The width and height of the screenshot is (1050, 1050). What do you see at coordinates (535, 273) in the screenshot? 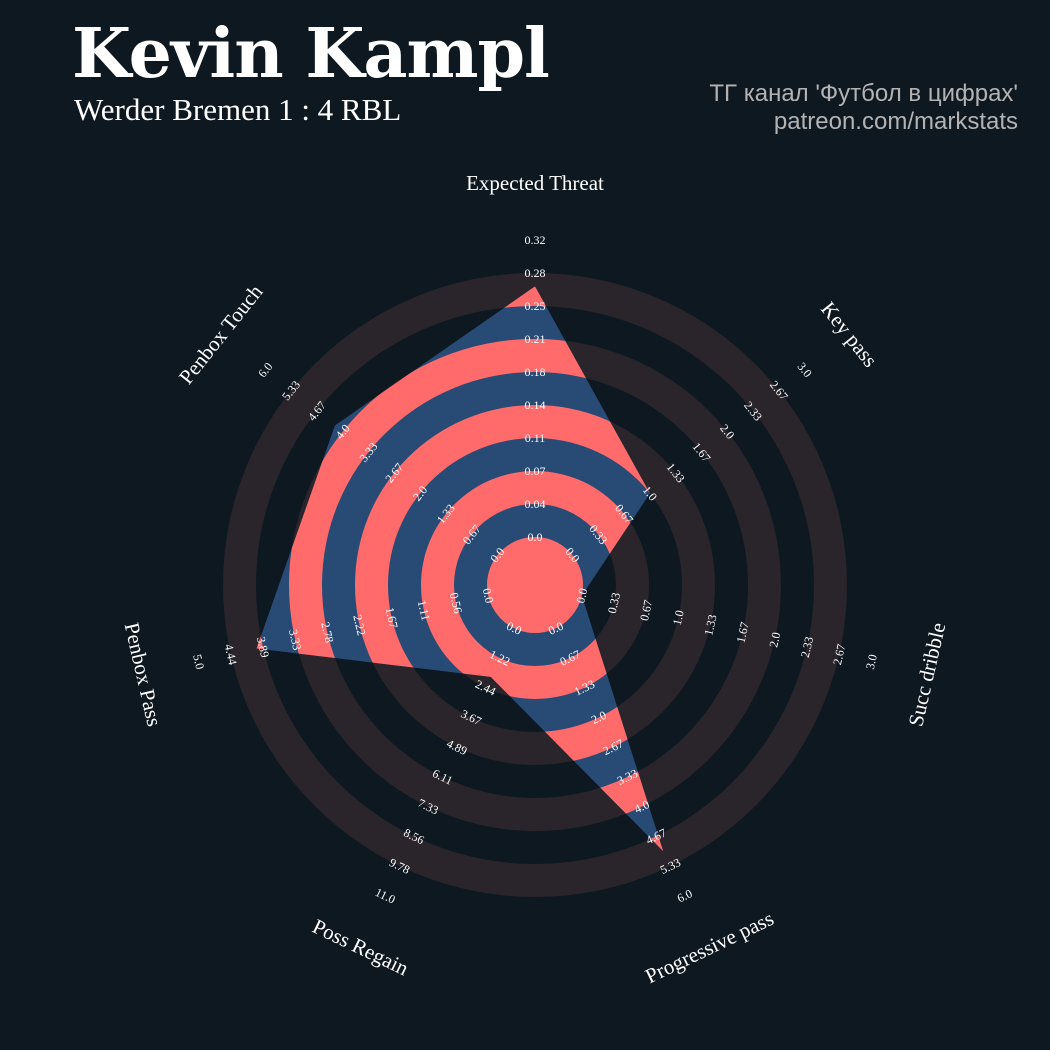
I see `tick-label: 0.28` at bounding box center [535, 273].